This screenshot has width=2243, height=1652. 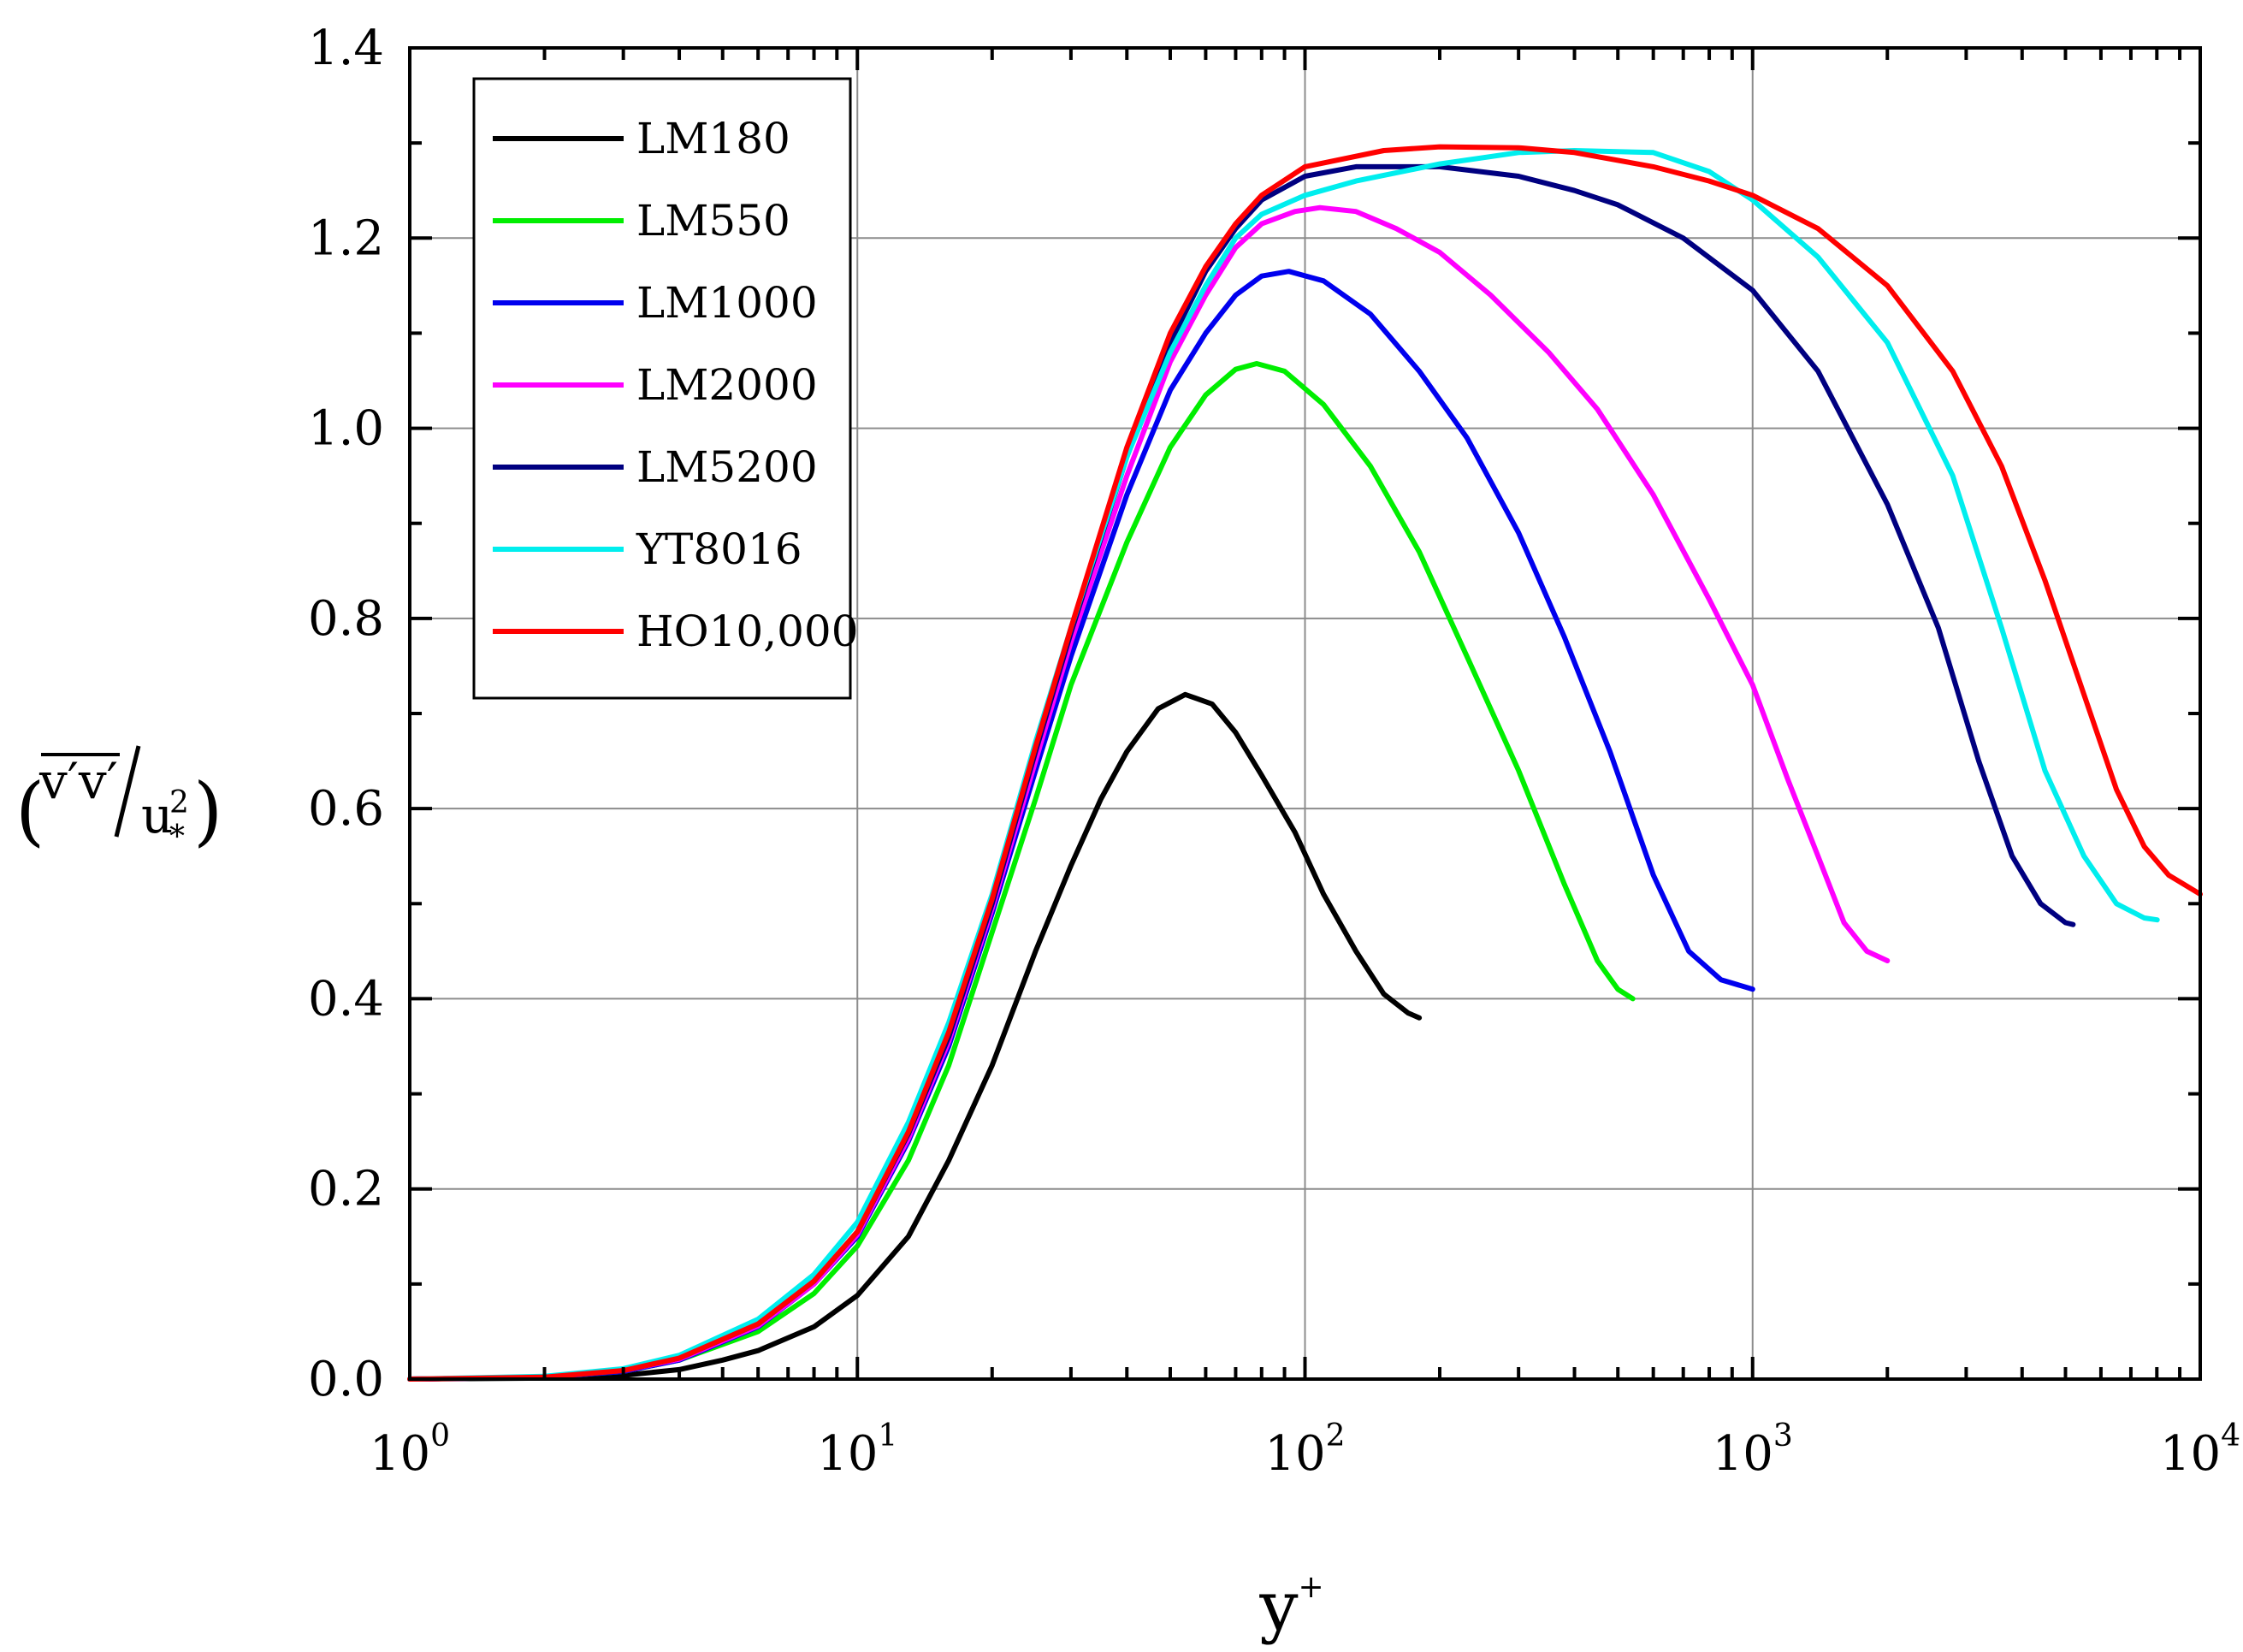 What do you see at coordinates (713, 221) in the screenshot?
I see `legend-label: LM550` at bounding box center [713, 221].